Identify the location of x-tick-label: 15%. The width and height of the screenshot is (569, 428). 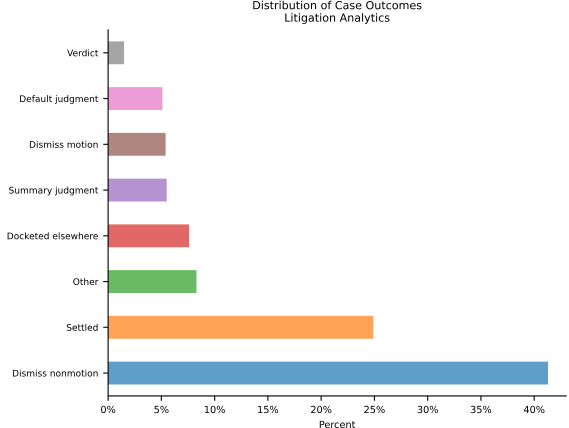
(268, 410).